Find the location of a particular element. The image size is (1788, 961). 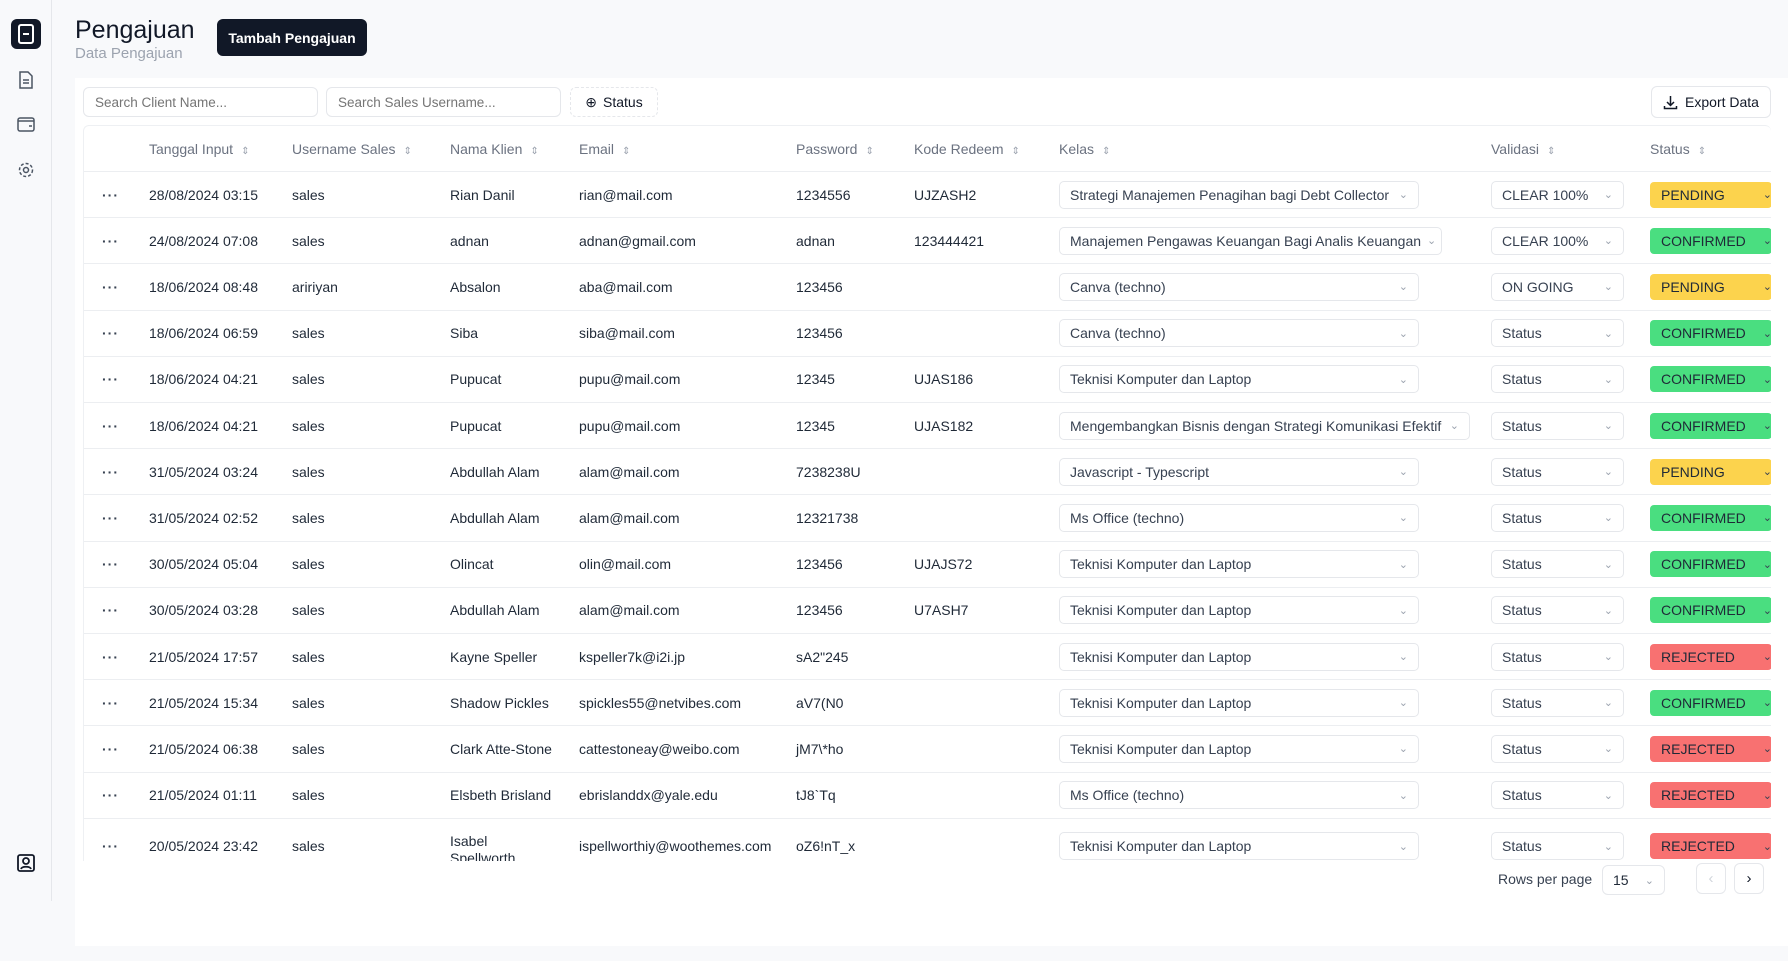

add-pengajuan-button: Tambah Pengajuan is located at coordinates (292, 37).